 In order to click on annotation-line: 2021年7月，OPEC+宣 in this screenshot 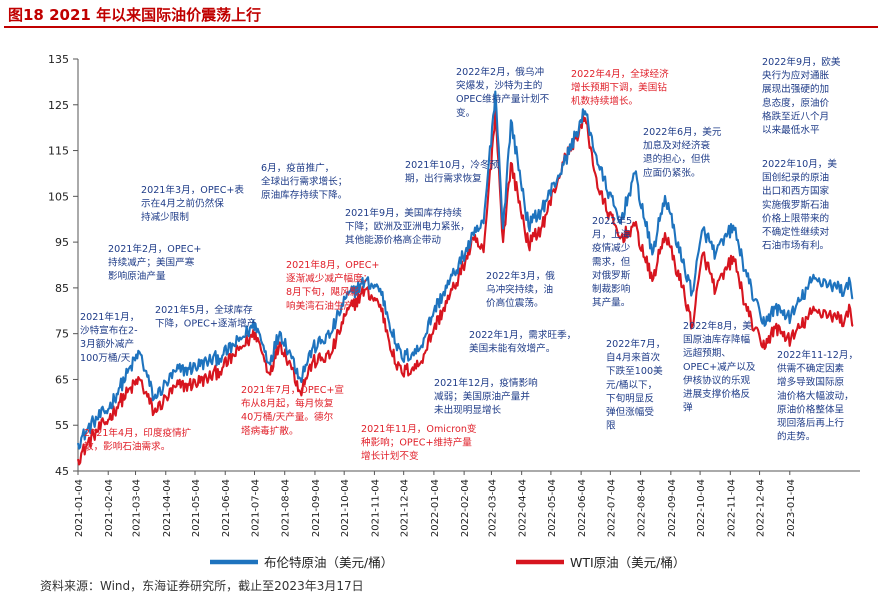, I will do `click(292, 390)`.